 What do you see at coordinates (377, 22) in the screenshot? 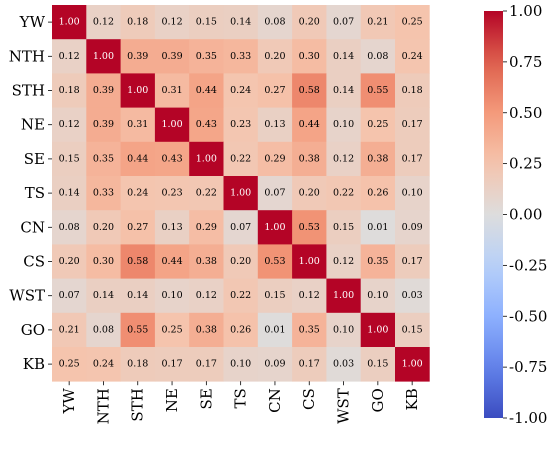
I see `cell-value-label: 0.21` at bounding box center [377, 22].